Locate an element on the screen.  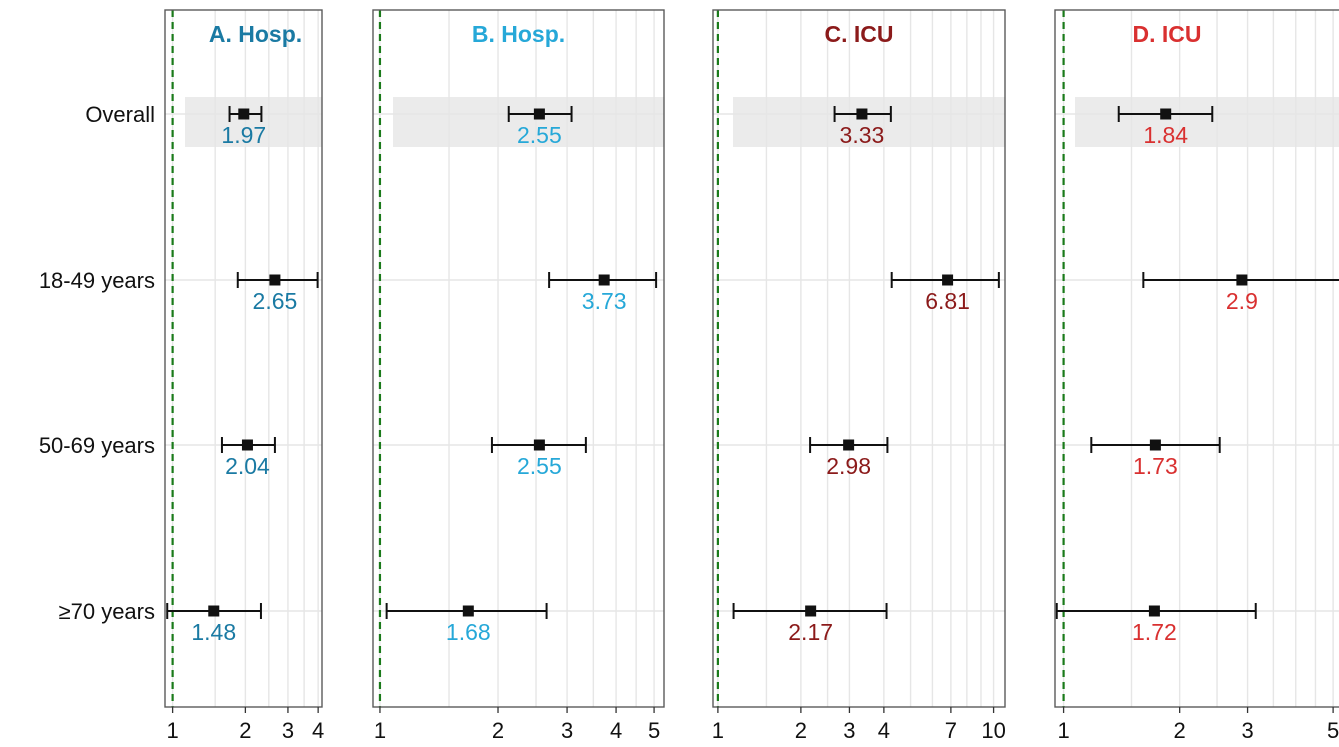
row-label-overall: Overall is located at coordinates (120, 114).